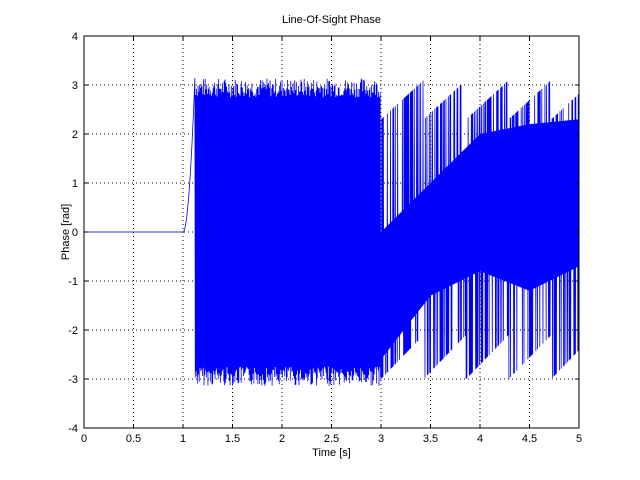  What do you see at coordinates (73, 282) in the screenshot?
I see `y-tick-label: -1` at bounding box center [73, 282].